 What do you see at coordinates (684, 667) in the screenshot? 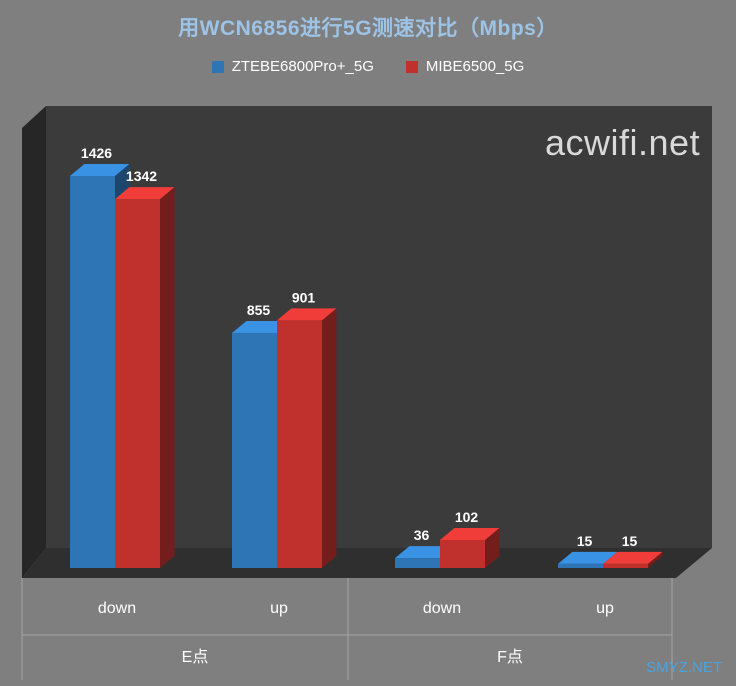
I see `site-credit: SMYZ.NET` at bounding box center [684, 667].